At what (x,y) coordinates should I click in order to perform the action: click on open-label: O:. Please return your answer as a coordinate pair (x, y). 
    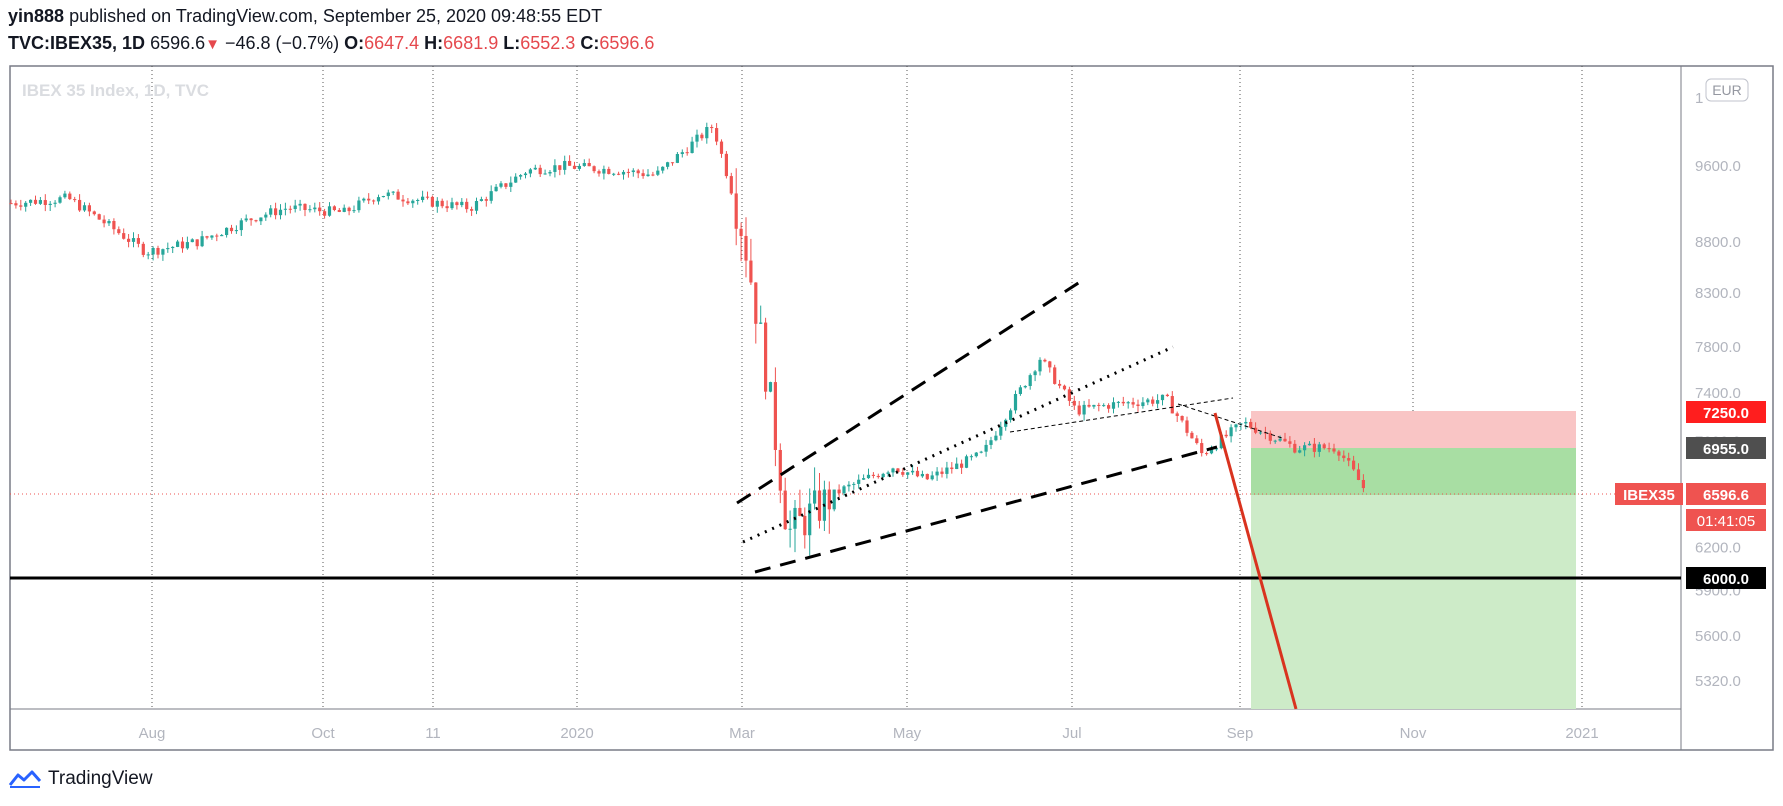
    Looking at the image, I should click on (354, 43).